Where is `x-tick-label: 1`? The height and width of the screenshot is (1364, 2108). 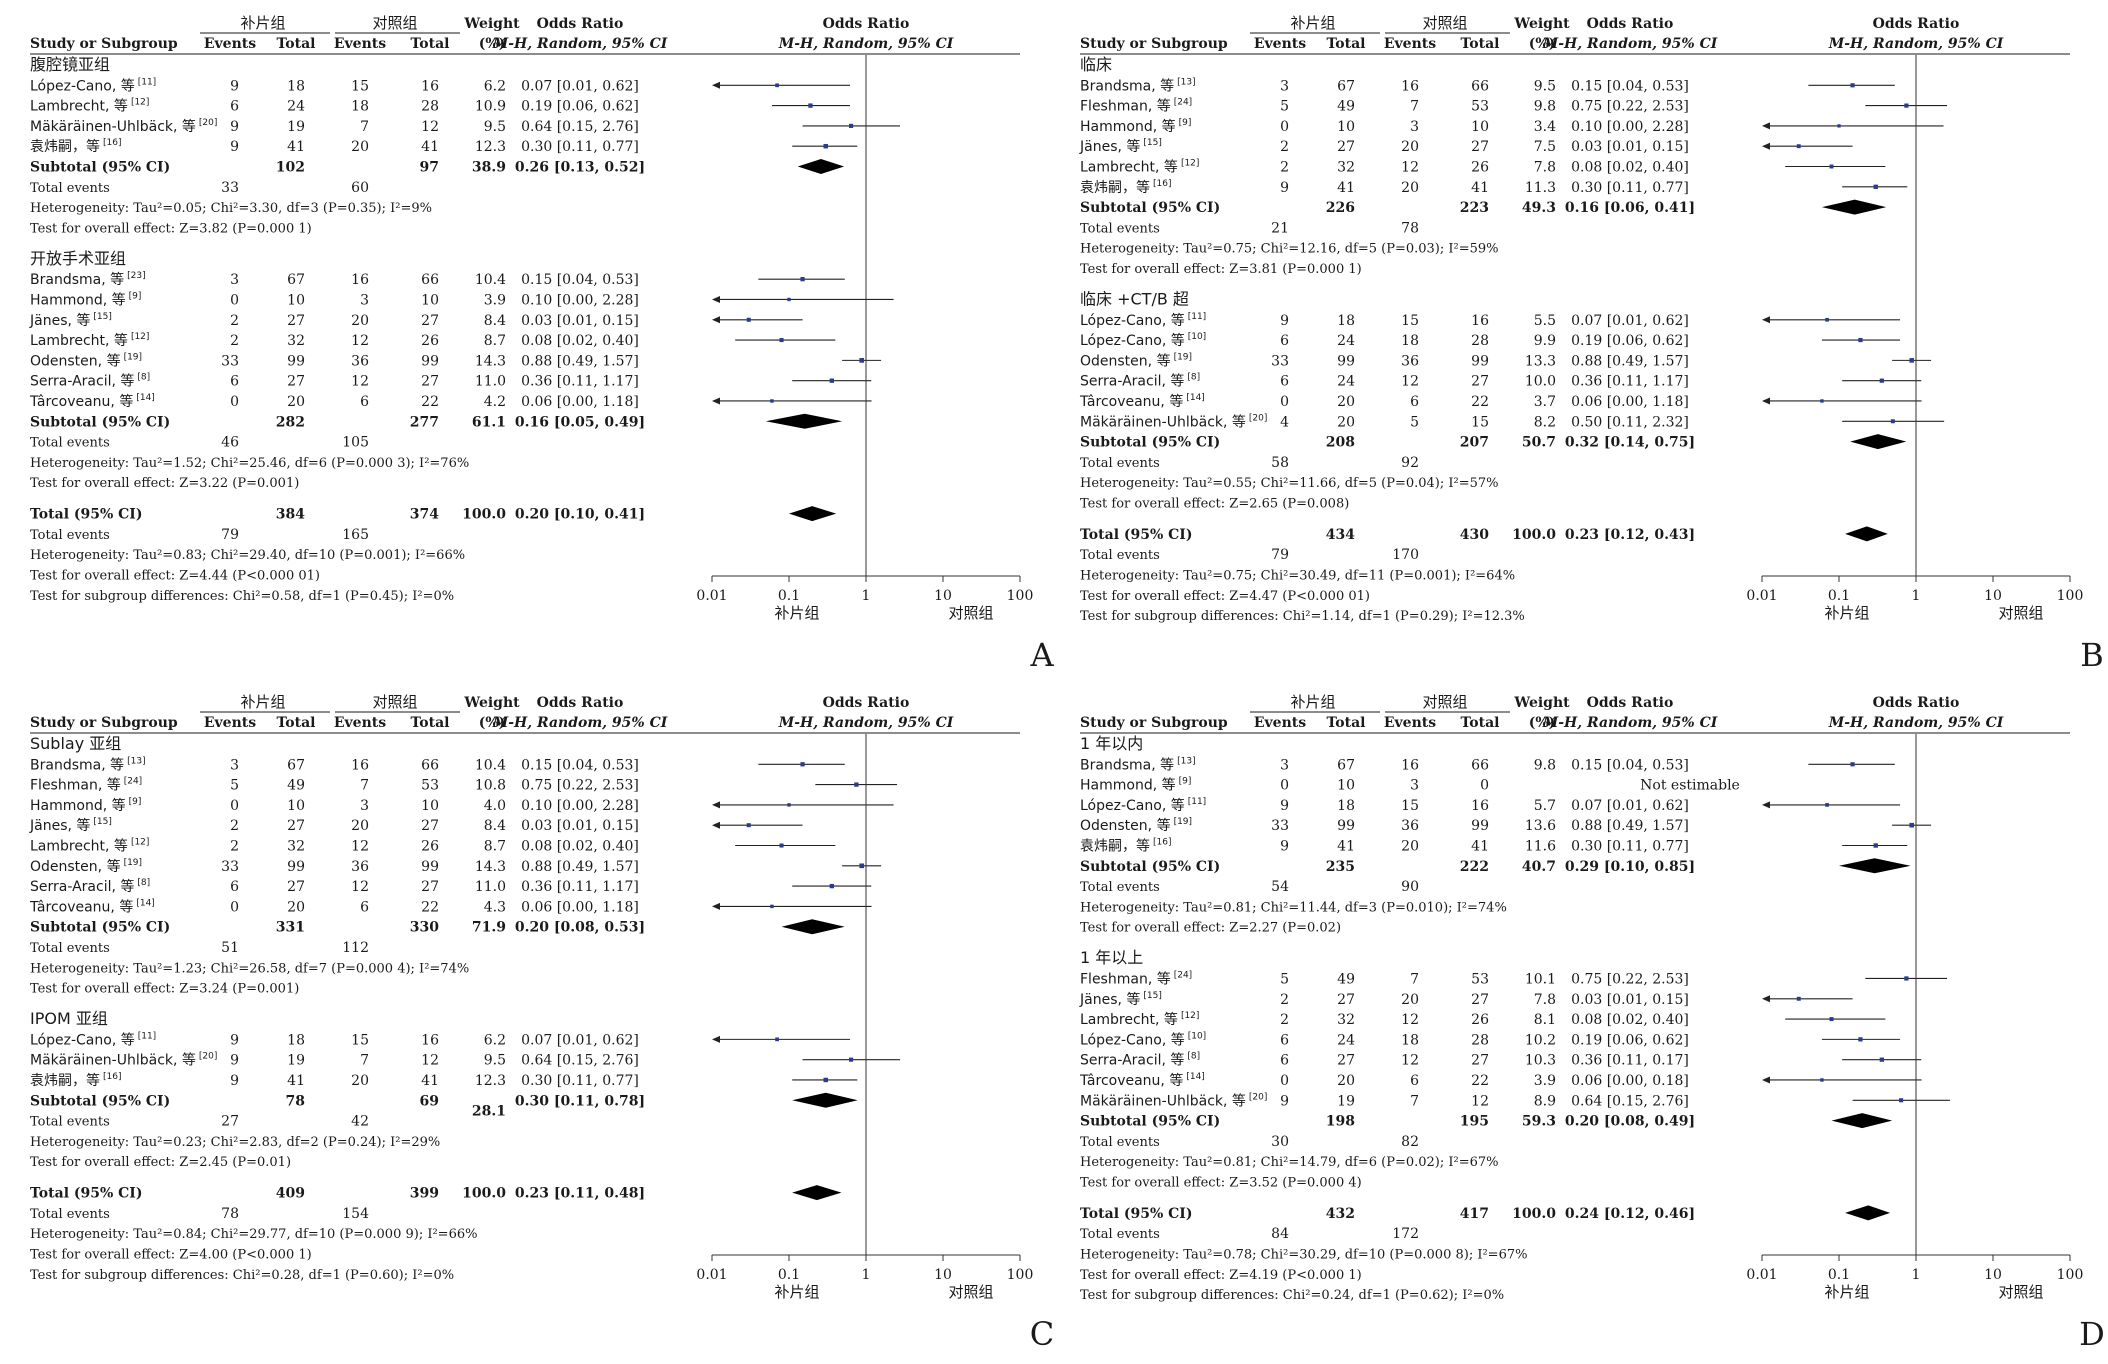 x-tick-label: 1 is located at coordinates (1916, 1275).